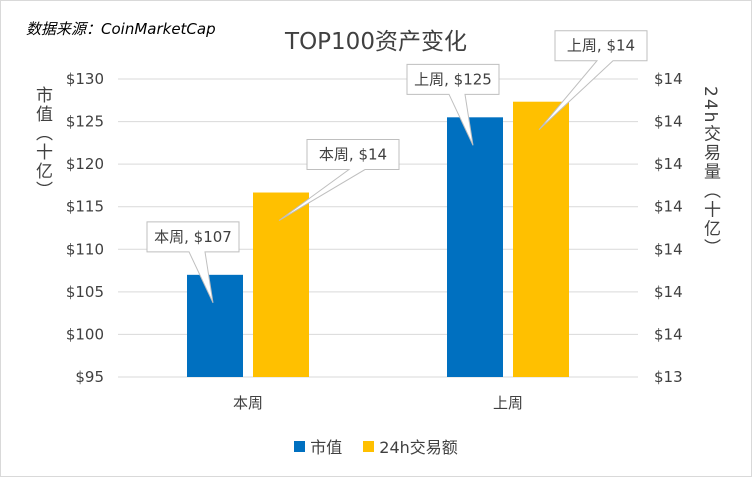 The image size is (752, 477). What do you see at coordinates (85, 292) in the screenshot?
I see `y-tick-label-left: $105` at bounding box center [85, 292].